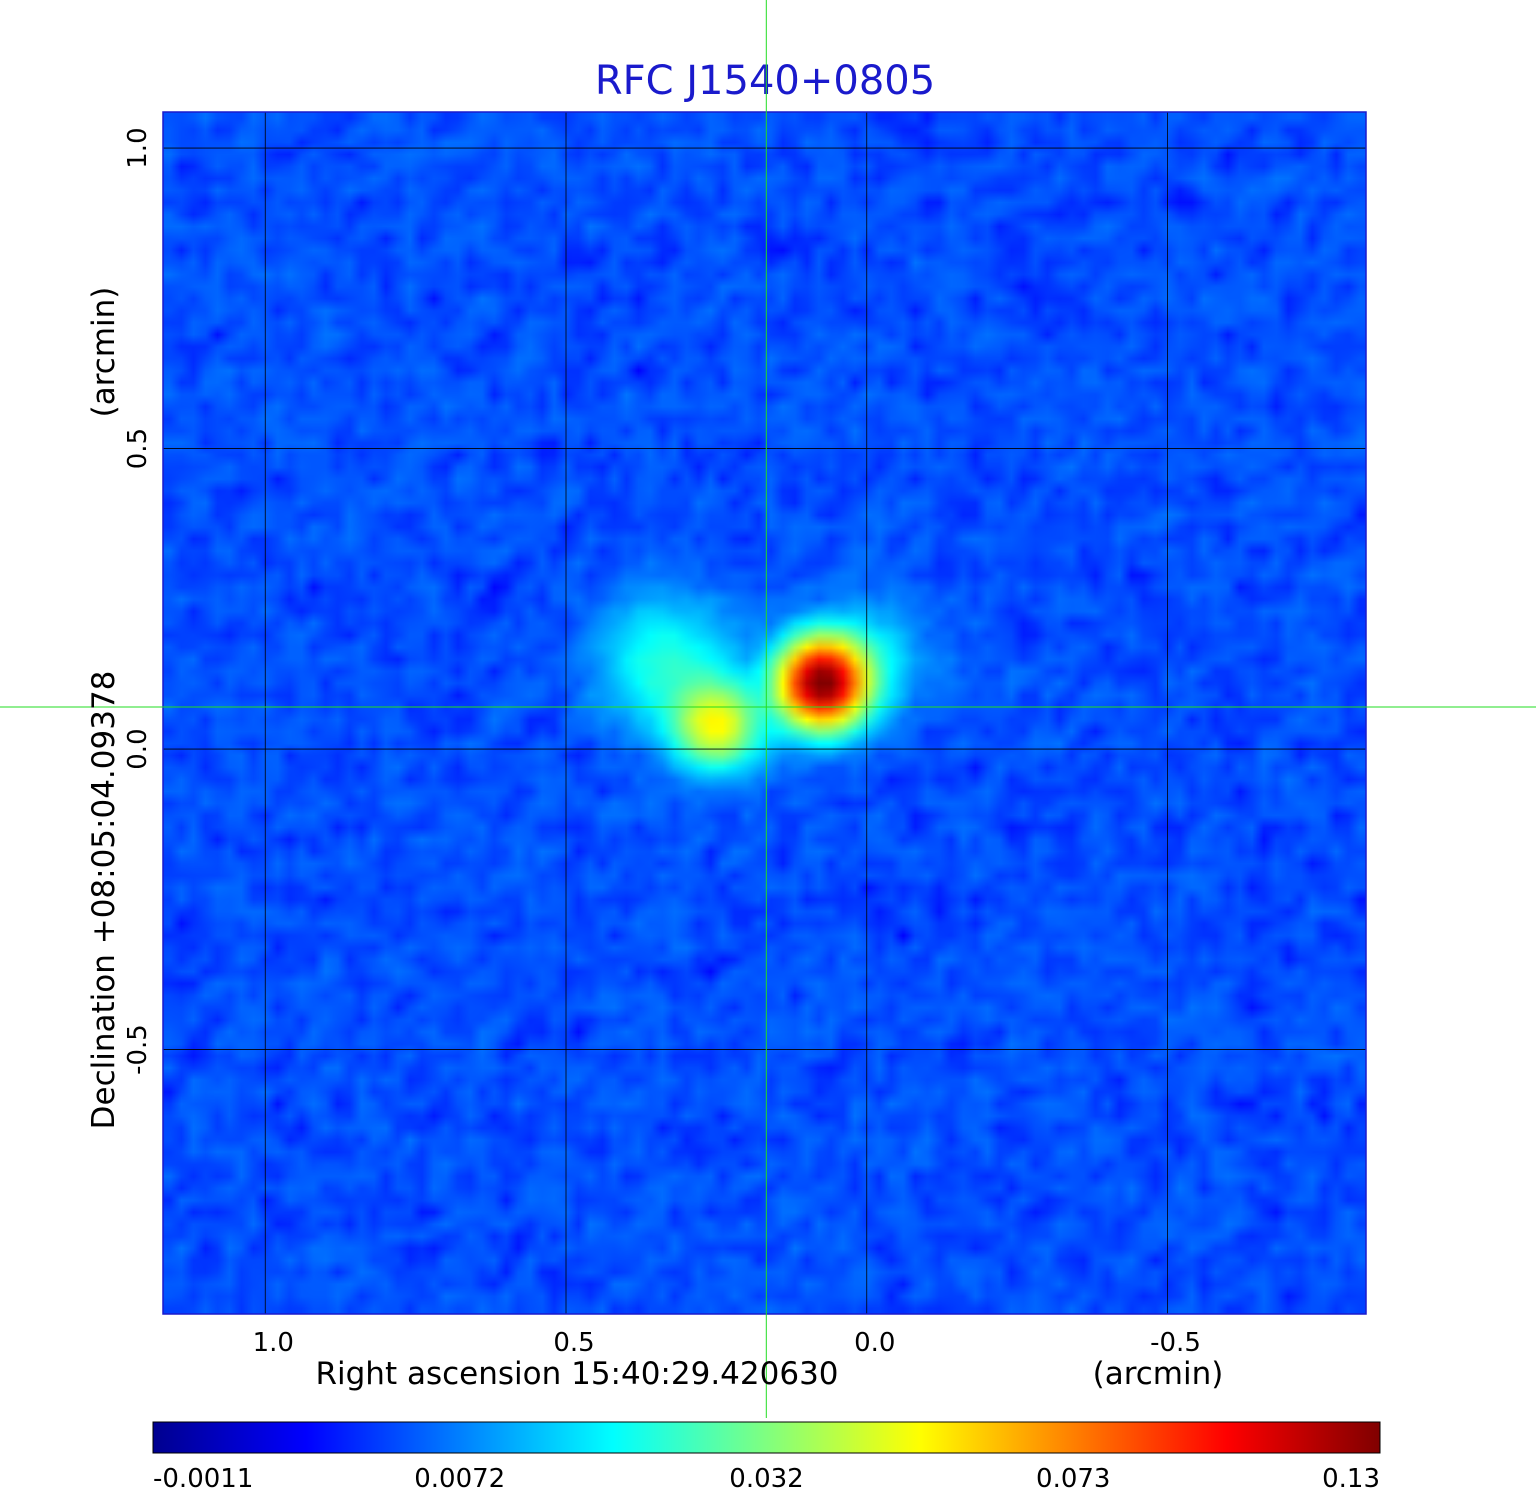 This screenshot has height=1511, width=1536. What do you see at coordinates (1175, 1343) in the screenshot?
I see `x-tick-label: -0.5` at bounding box center [1175, 1343].